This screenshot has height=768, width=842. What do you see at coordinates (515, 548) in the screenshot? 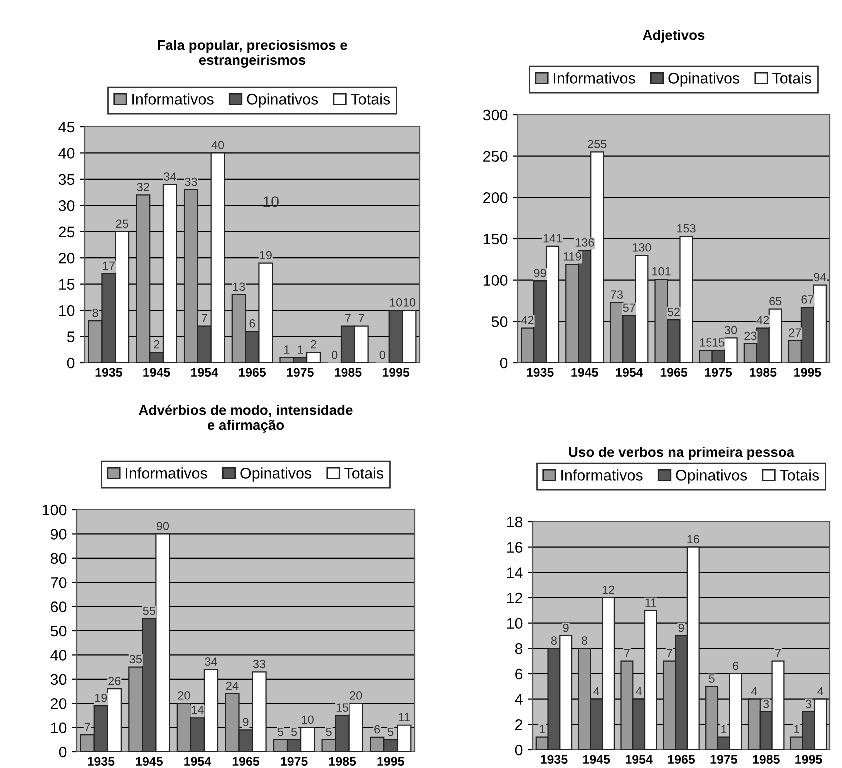
I see `y-tick-label: 16` at bounding box center [515, 548].